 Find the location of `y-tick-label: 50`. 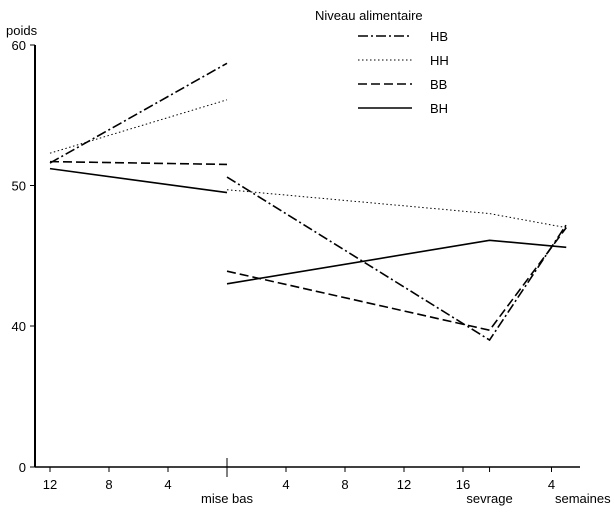

y-tick-label: 50 is located at coordinates (19, 186).